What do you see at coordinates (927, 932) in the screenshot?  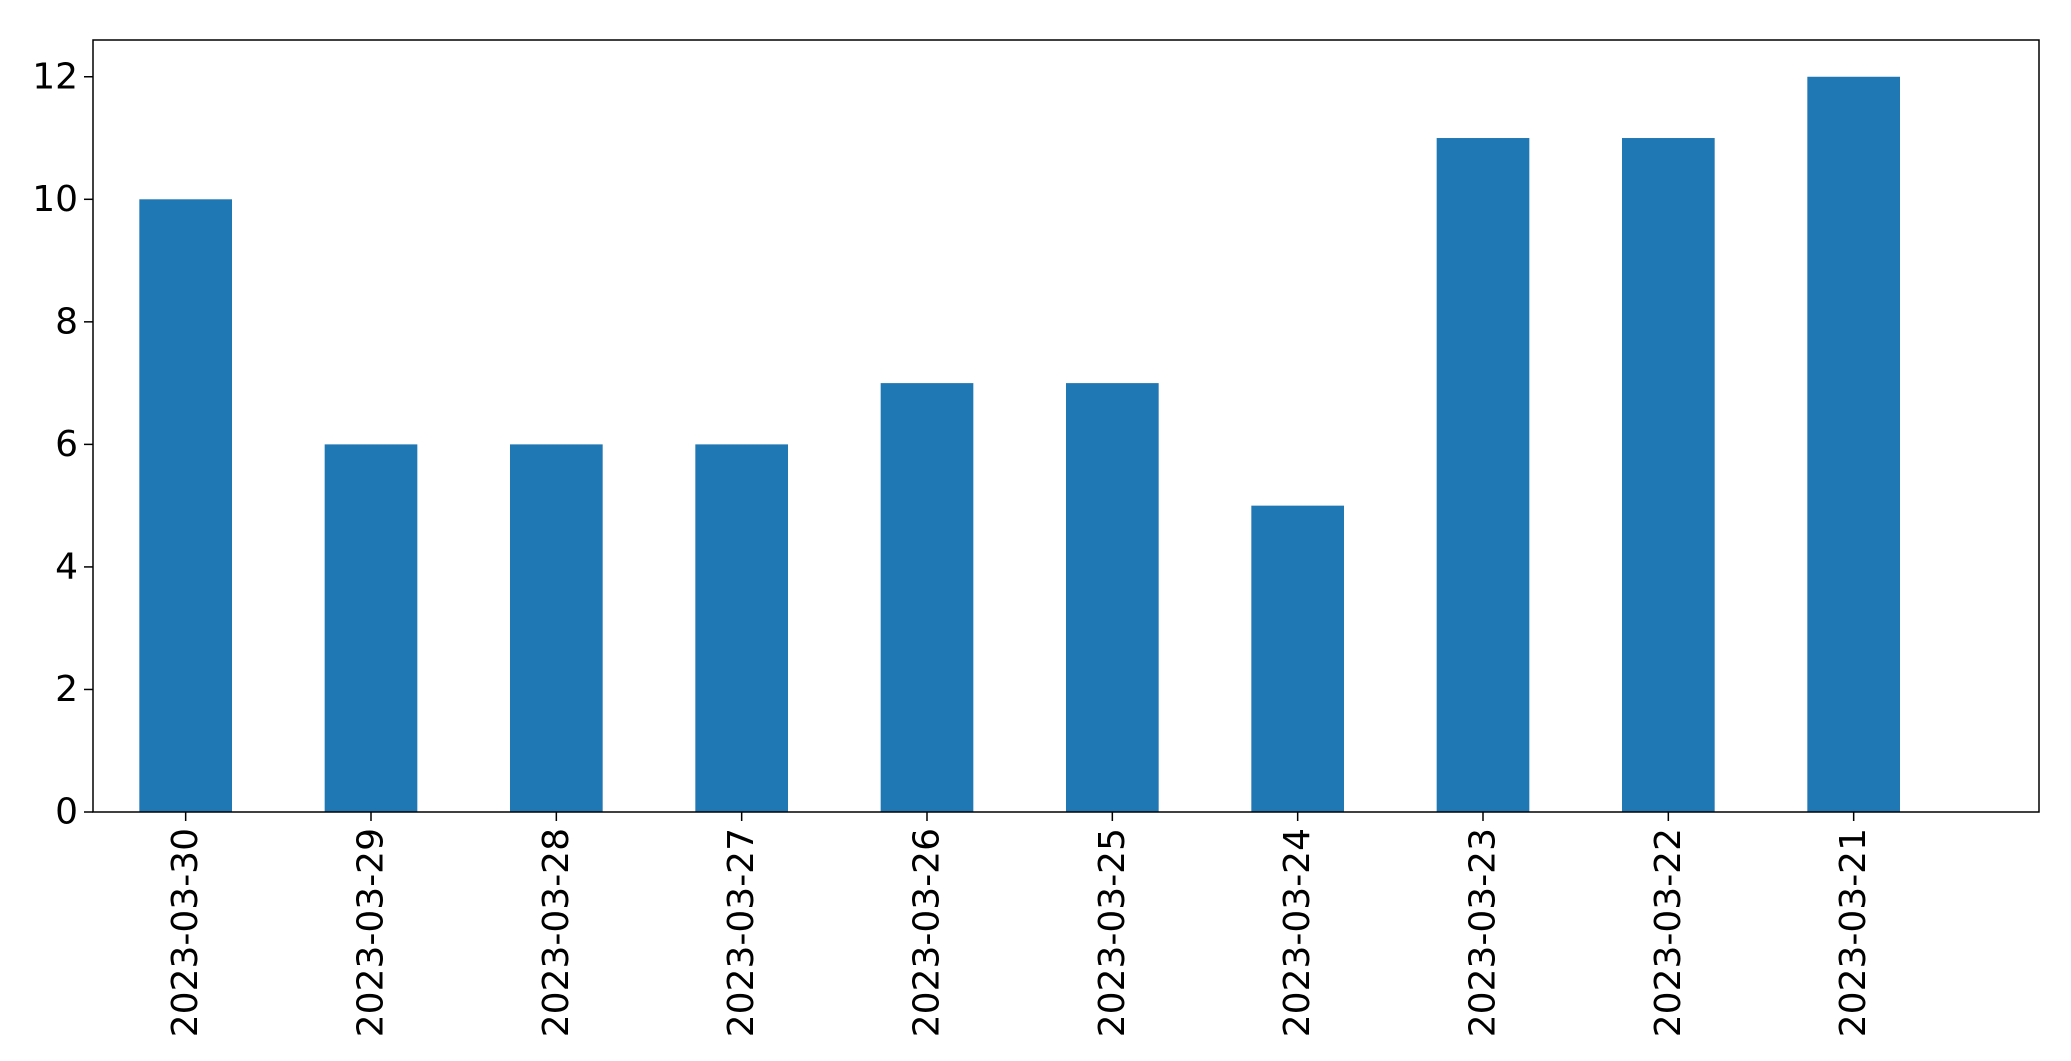 I see `x-tick-label: 2023-03-26` at bounding box center [927, 932].